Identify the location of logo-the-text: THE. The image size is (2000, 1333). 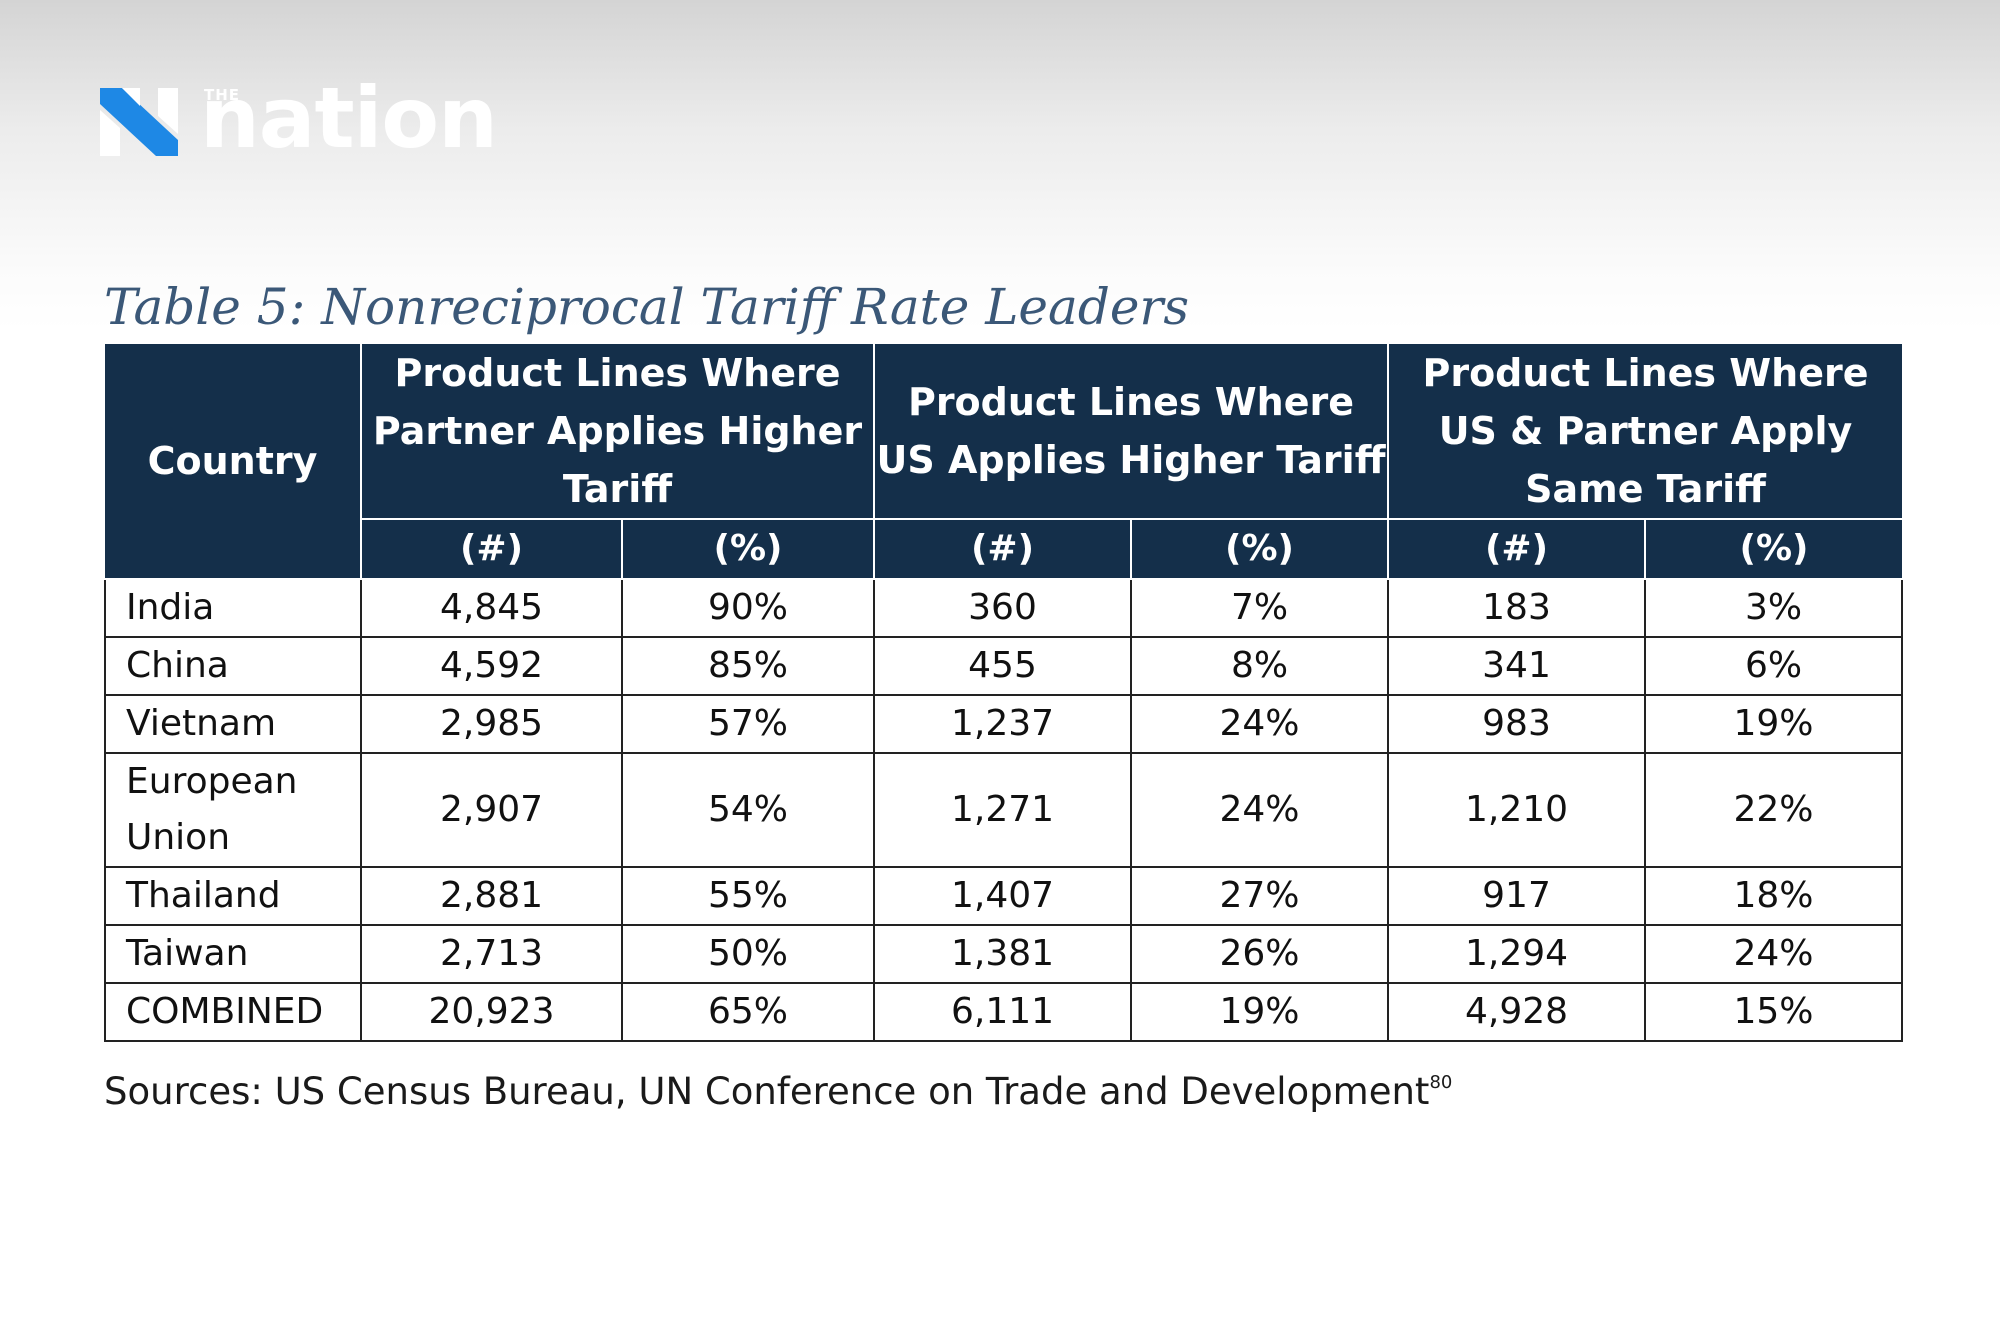
(222, 95).